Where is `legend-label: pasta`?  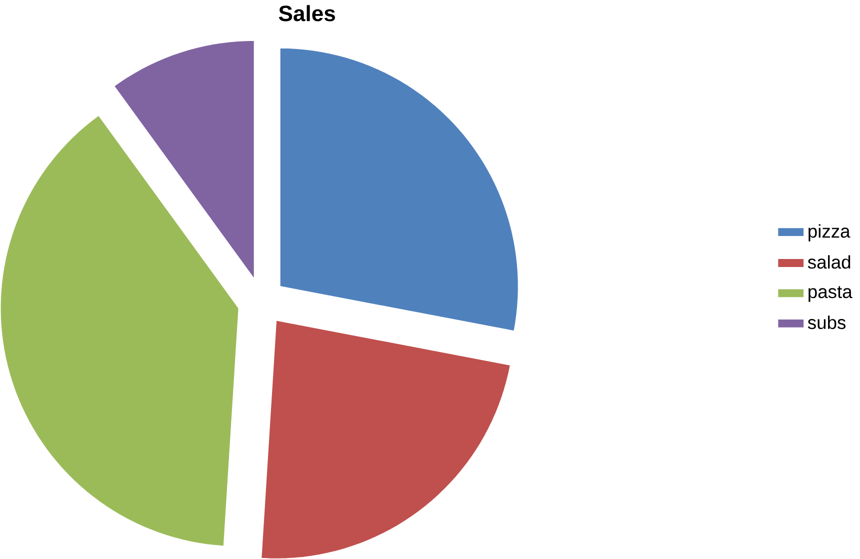
legend-label: pasta is located at coordinates (830, 294).